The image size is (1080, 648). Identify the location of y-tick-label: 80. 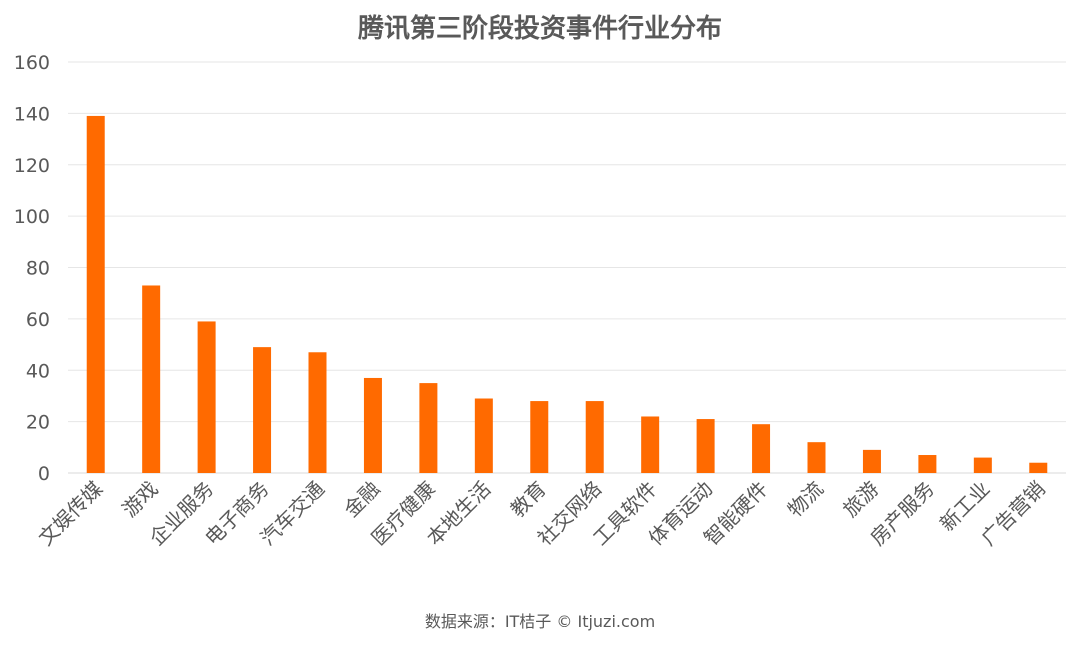
(38, 269).